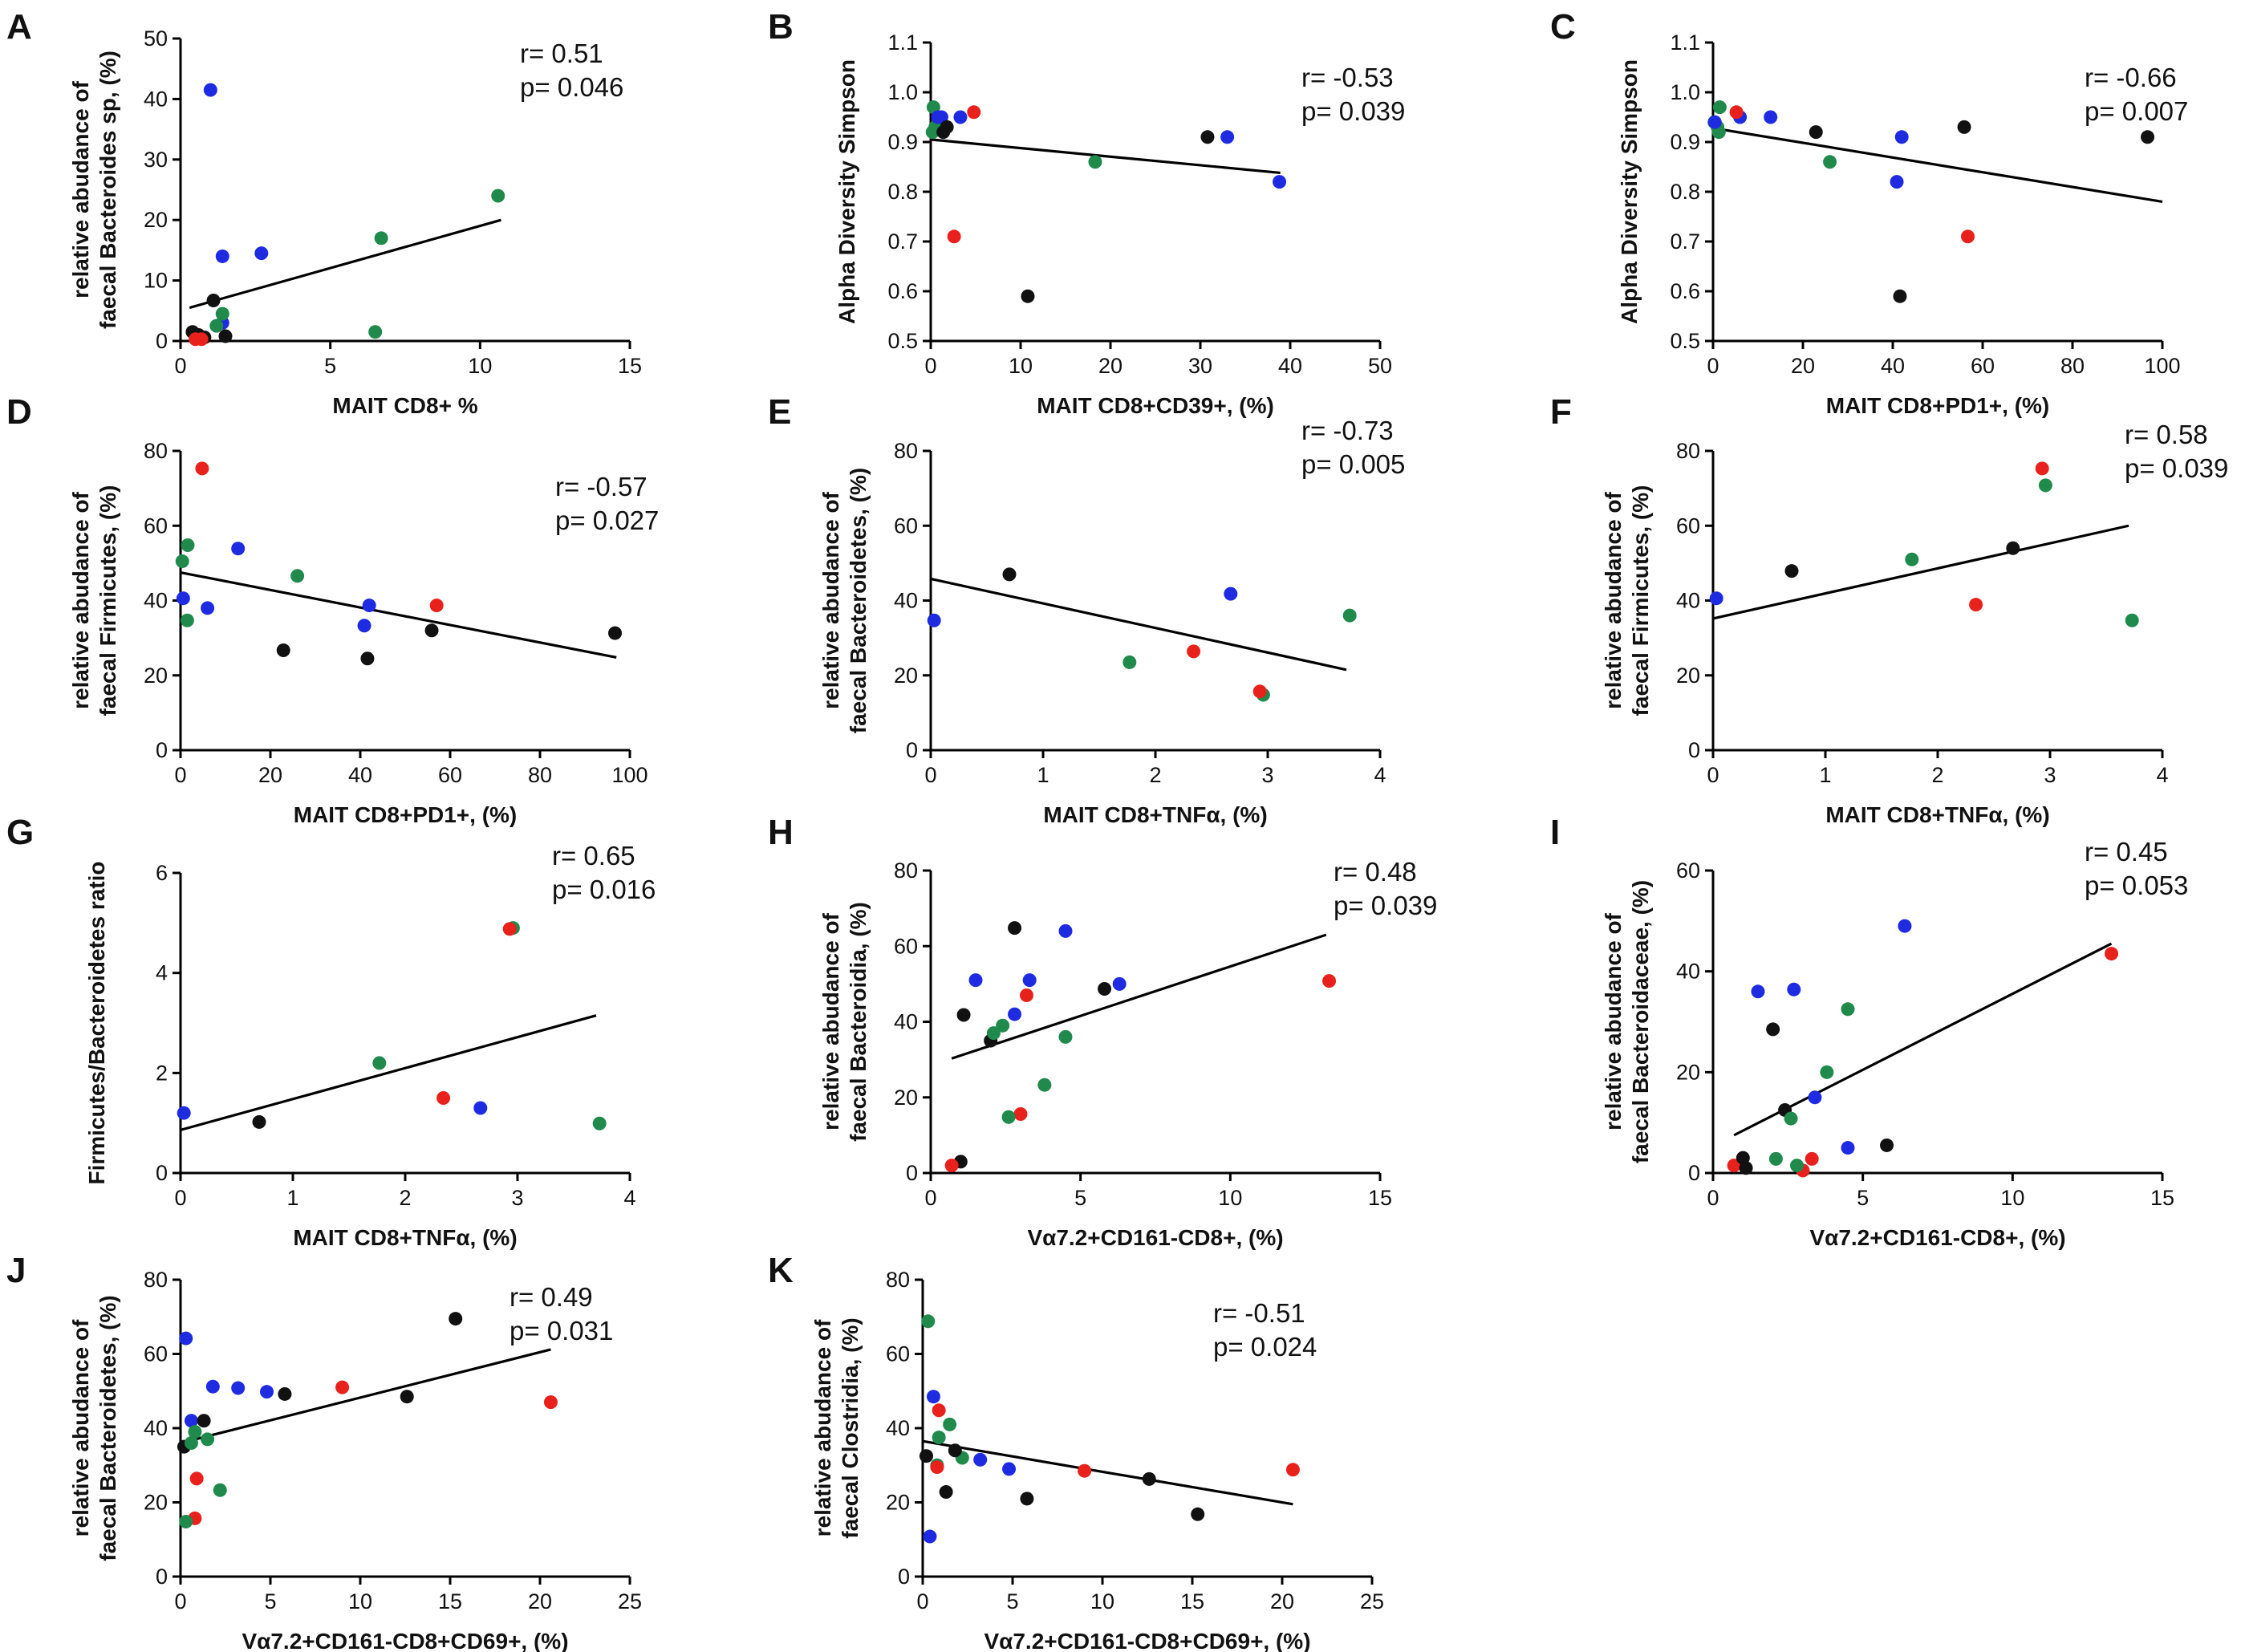 This screenshot has width=2241, height=1652. What do you see at coordinates (2162, 775) in the screenshot?
I see `x-tick-label: 4` at bounding box center [2162, 775].